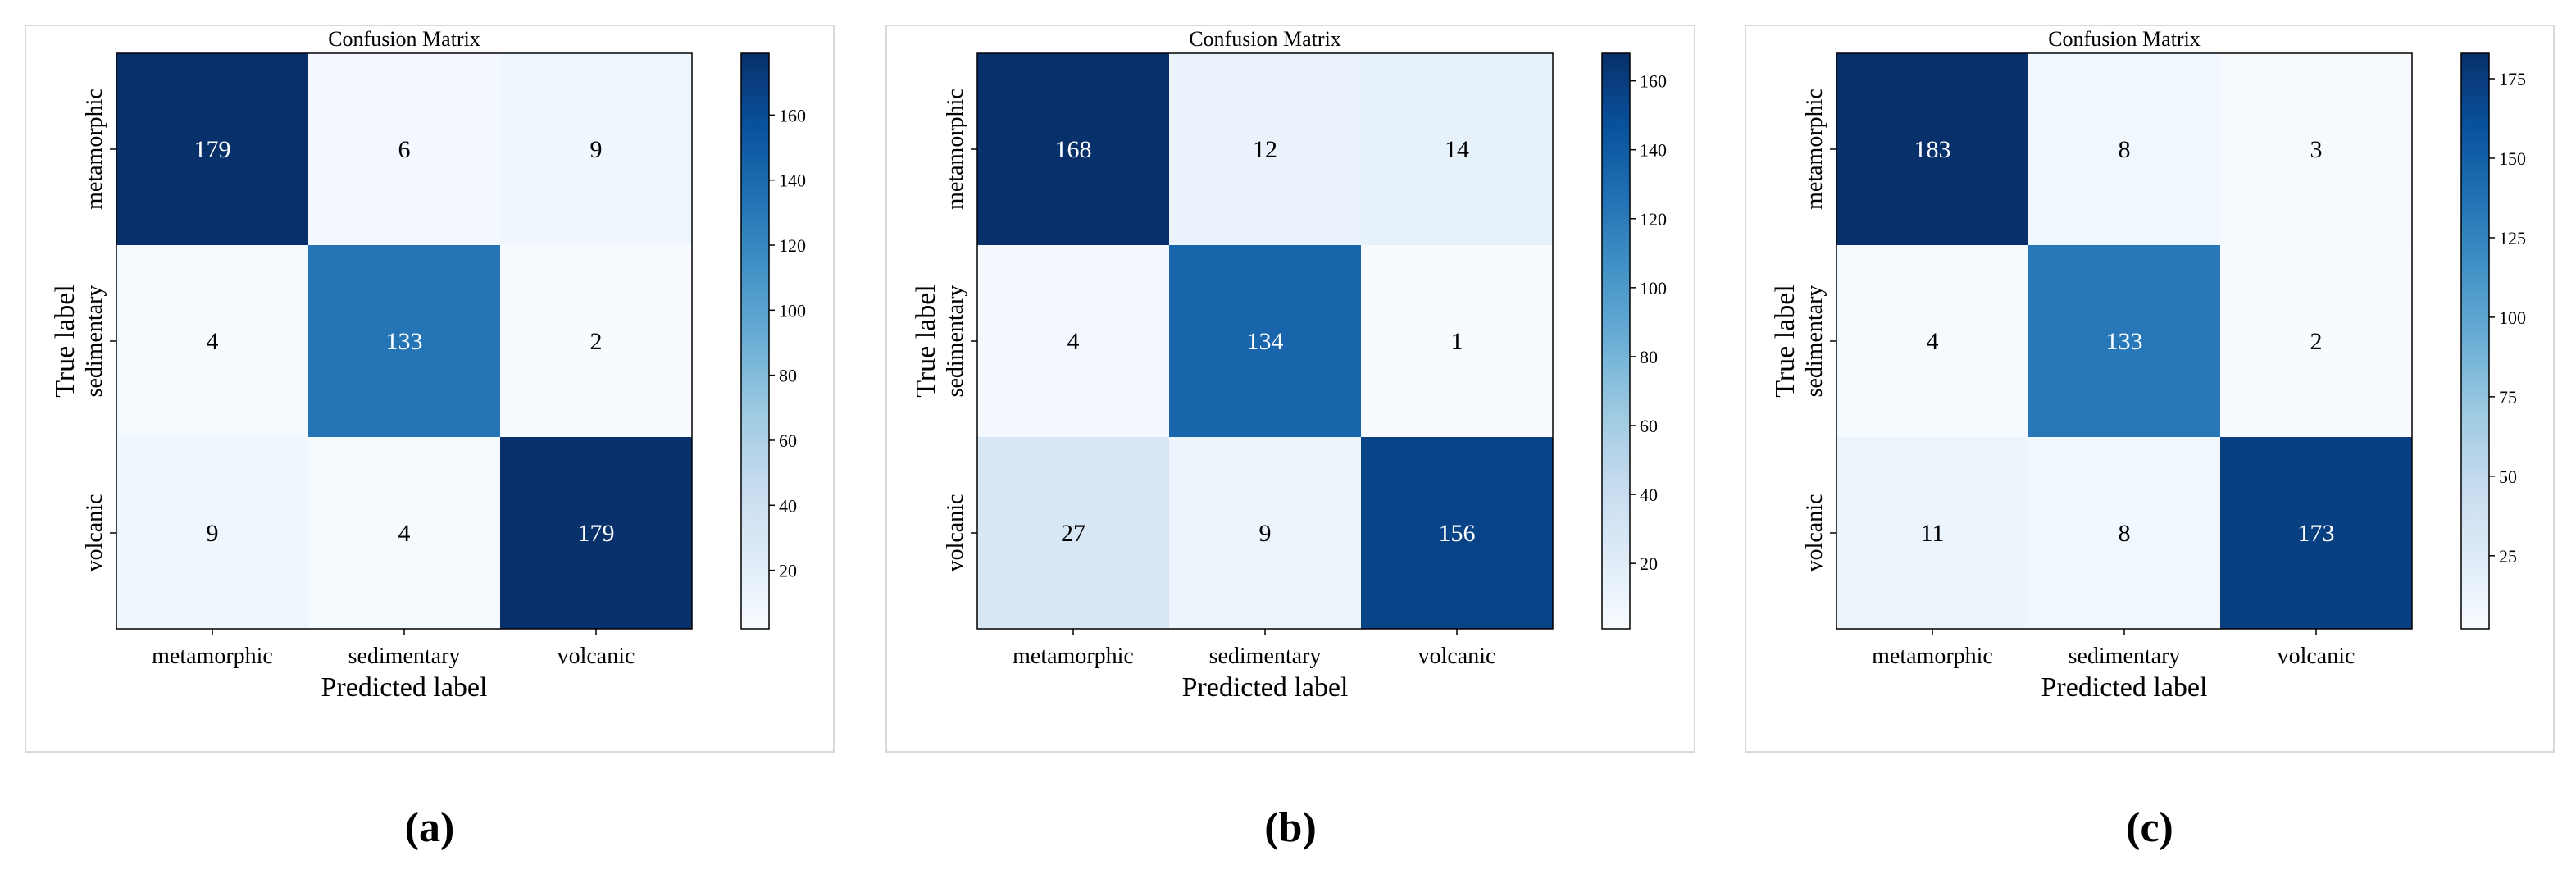 The height and width of the screenshot is (874, 2576). I want to click on cell-value-label: 11, so click(1933, 533).